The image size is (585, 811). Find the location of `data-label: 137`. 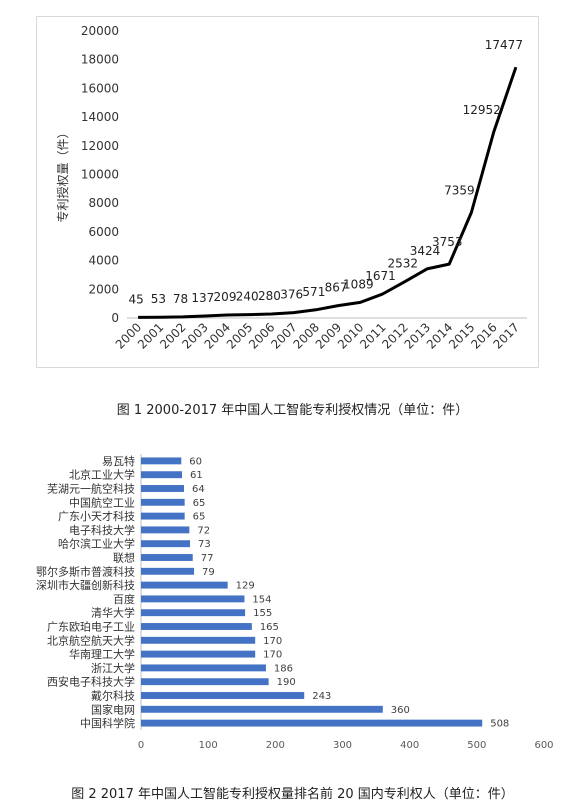

data-label: 137 is located at coordinates (202, 298).